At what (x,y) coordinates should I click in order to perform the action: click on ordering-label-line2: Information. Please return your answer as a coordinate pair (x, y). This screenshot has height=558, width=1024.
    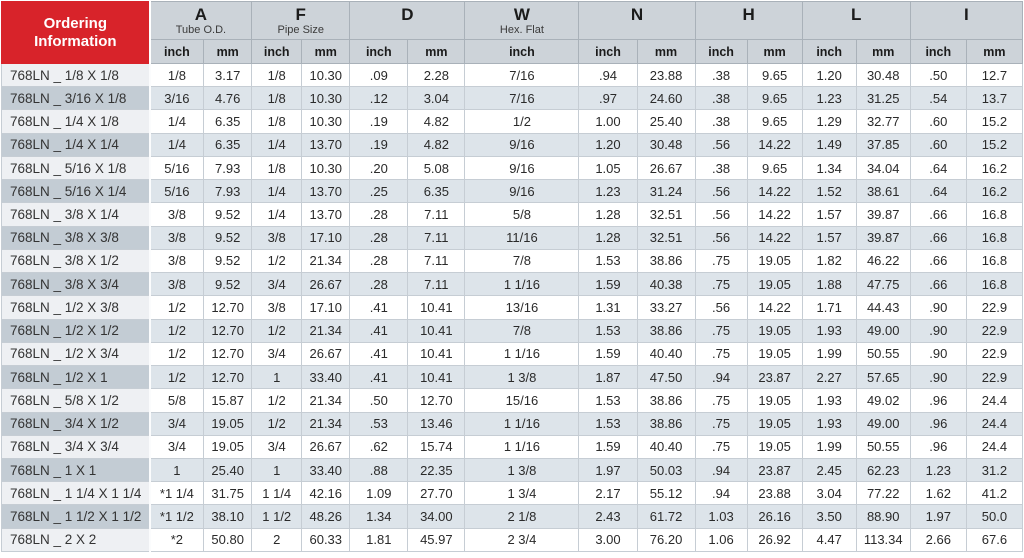
    Looking at the image, I should click on (75, 41).